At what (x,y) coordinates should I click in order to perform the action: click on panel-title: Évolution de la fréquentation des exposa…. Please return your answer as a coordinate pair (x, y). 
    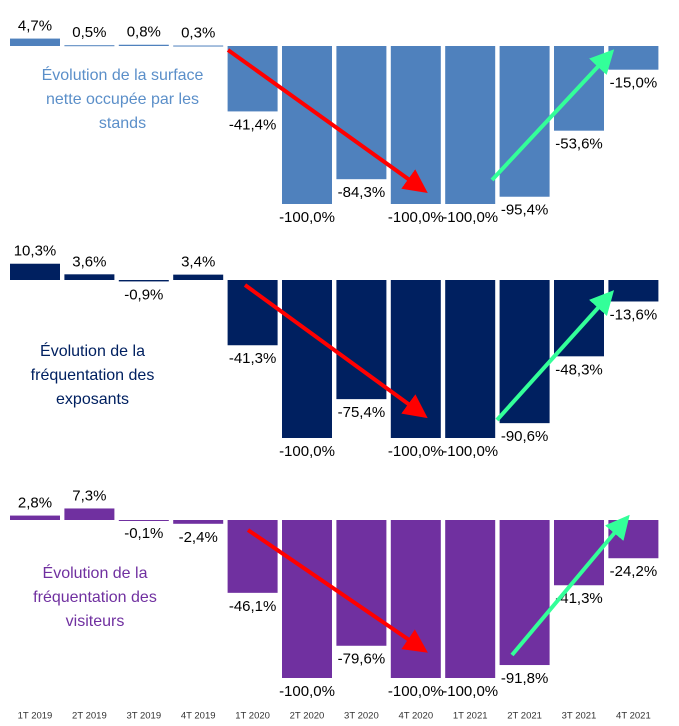
    Looking at the image, I should click on (92, 375).